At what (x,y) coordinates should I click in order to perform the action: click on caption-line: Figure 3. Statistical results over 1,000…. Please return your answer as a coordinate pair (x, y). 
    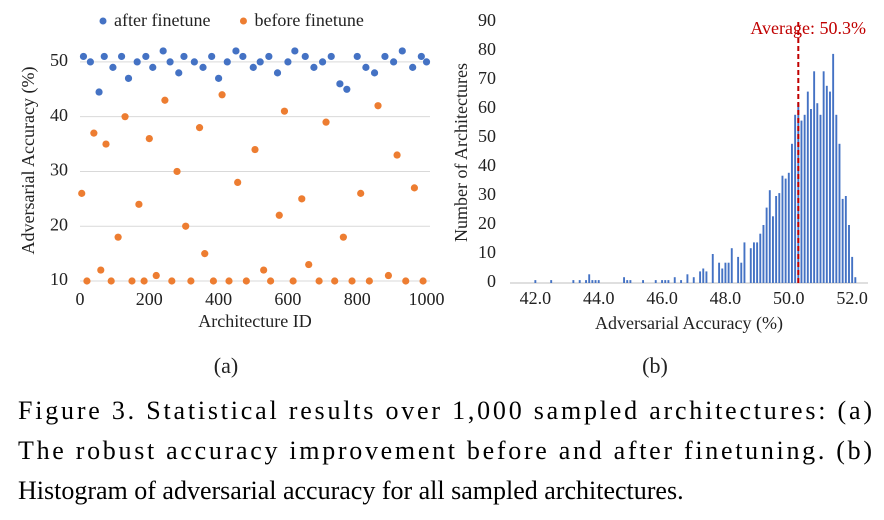
    Looking at the image, I should click on (445, 410).